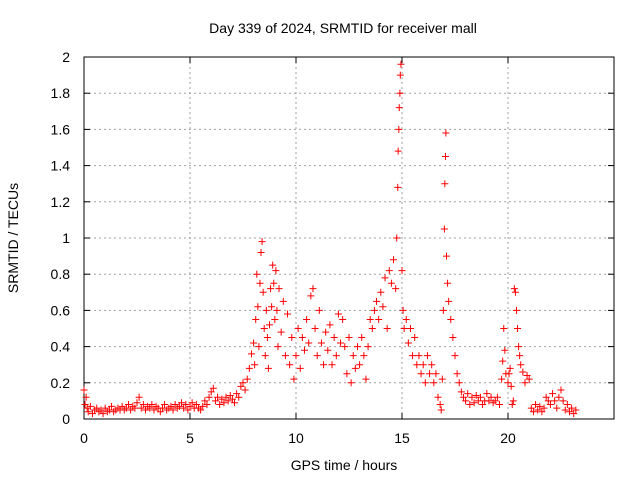 The width and height of the screenshot is (640, 480). Describe the element at coordinates (84, 438) in the screenshot. I see `x-tick-label: 0` at that location.